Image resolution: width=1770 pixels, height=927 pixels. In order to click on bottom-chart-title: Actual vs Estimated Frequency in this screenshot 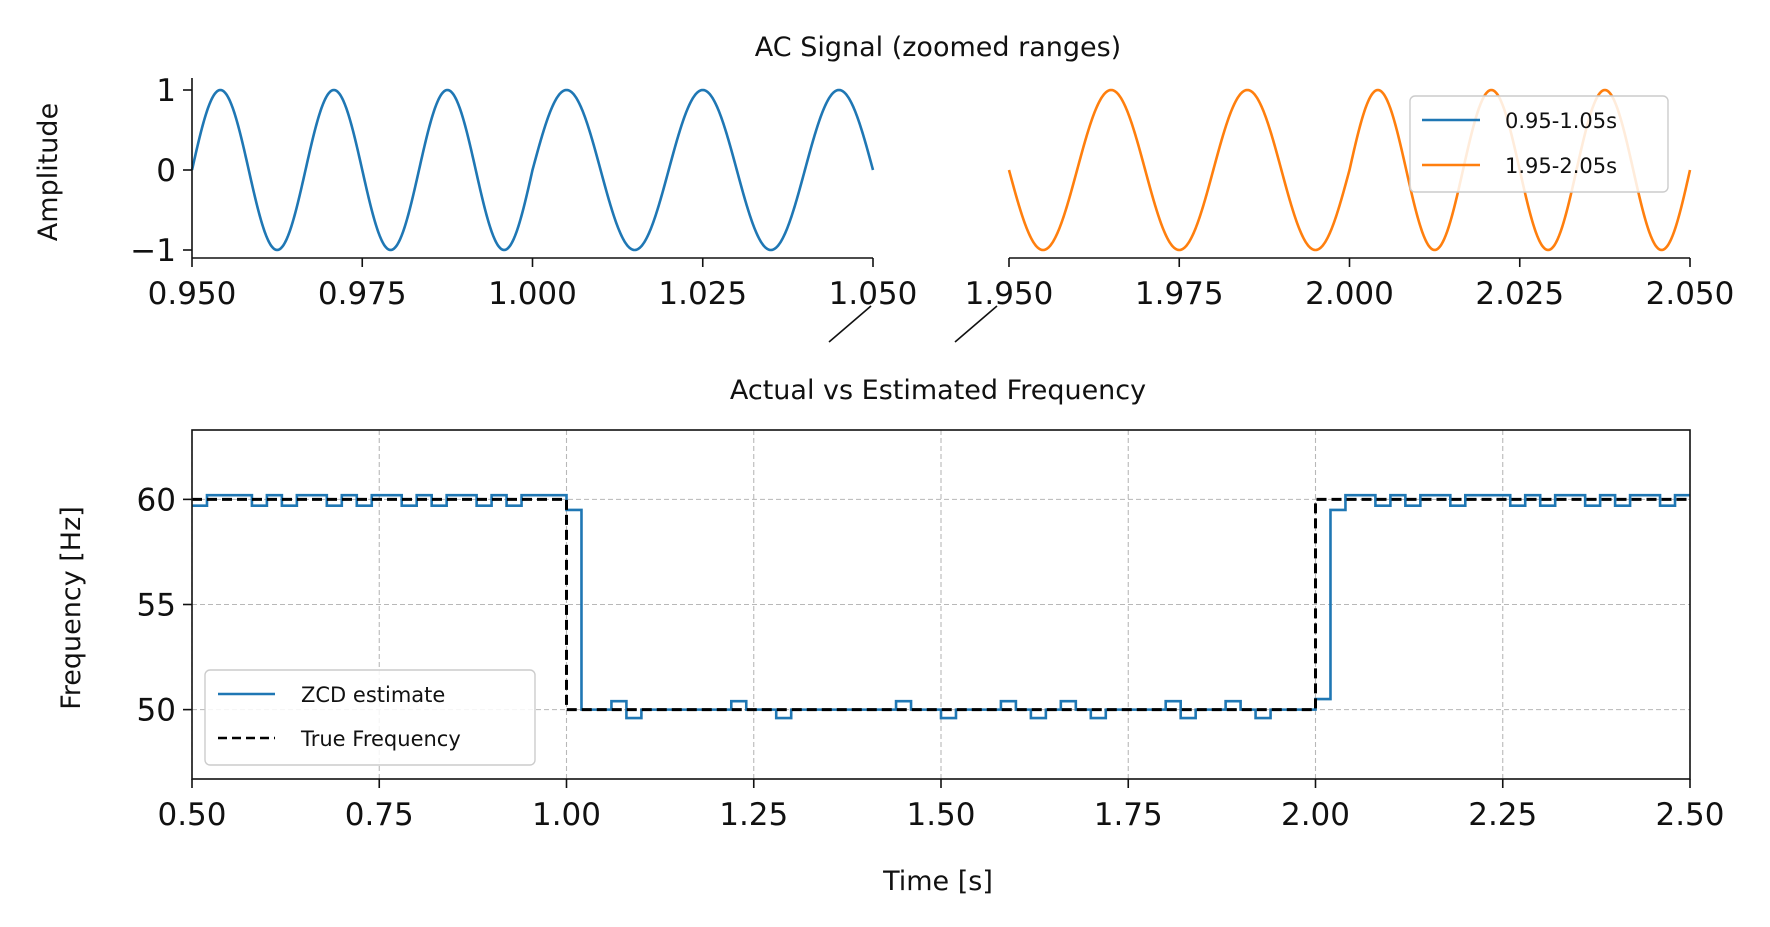, I will do `click(938, 390)`.